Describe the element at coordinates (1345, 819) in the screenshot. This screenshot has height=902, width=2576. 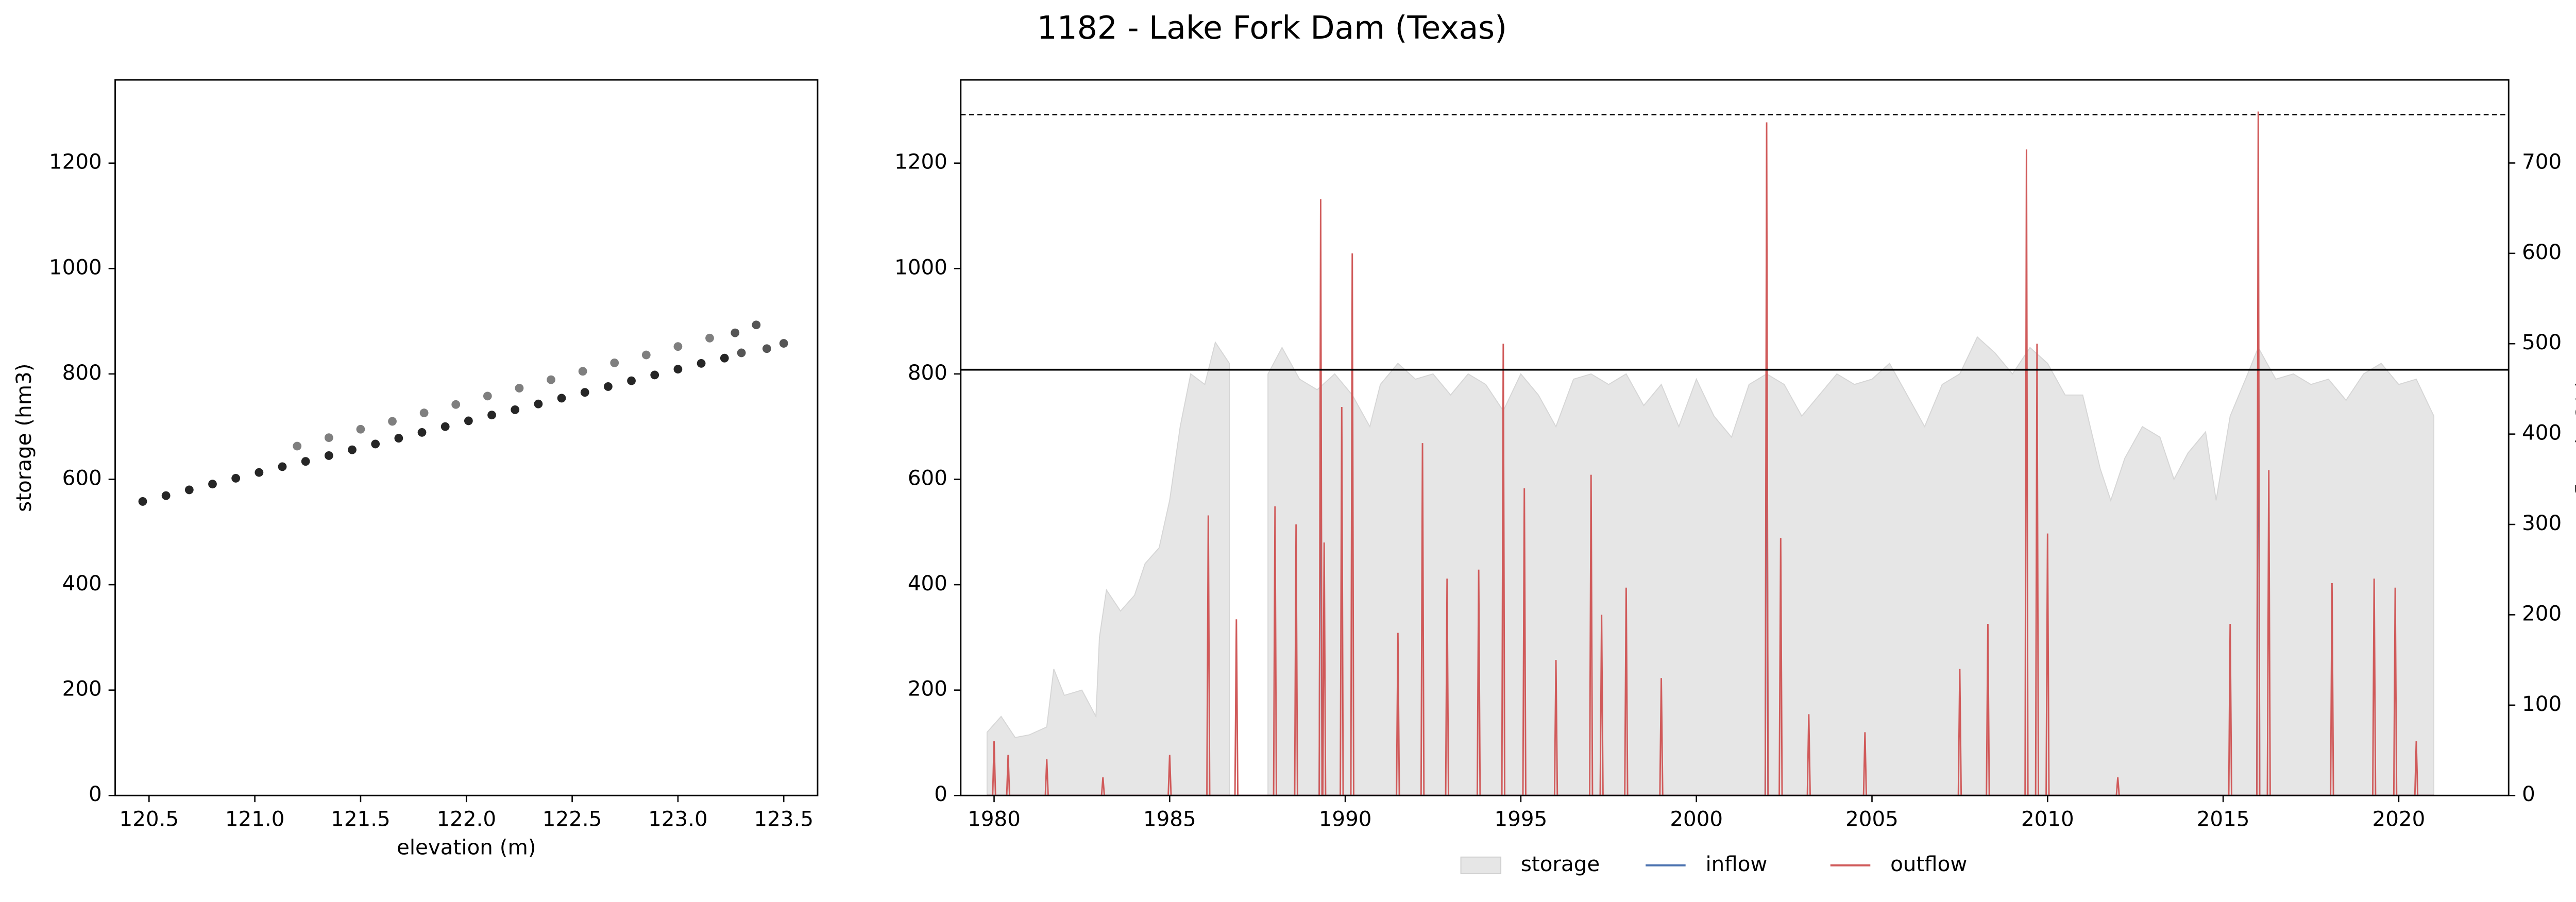
I see `x-tick-label: 1990` at that location.